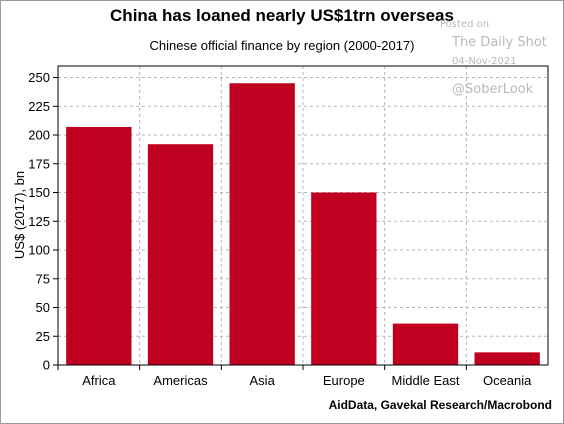  What do you see at coordinates (39, 221) in the screenshot?
I see `y-tick-label: 125` at bounding box center [39, 221].